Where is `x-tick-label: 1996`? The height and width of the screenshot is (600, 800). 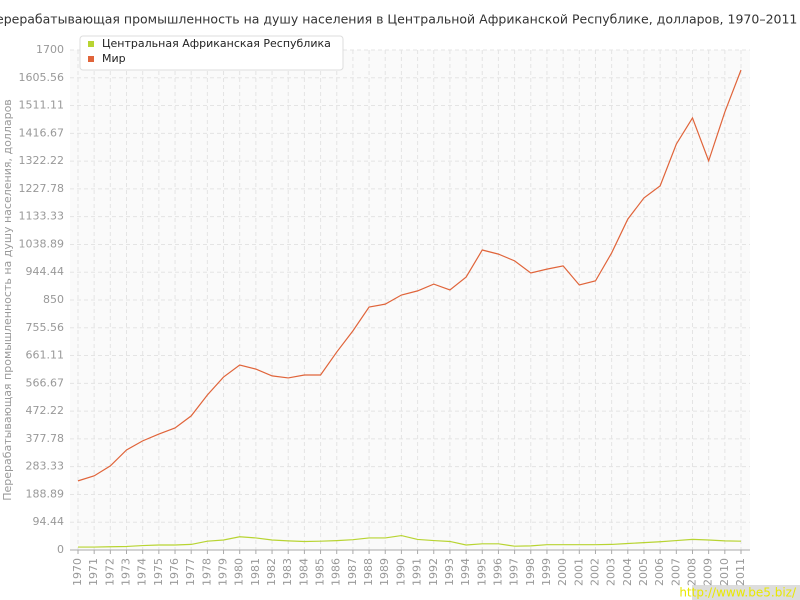
x-tick-label: 1996 is located at coordinates (497, 572).